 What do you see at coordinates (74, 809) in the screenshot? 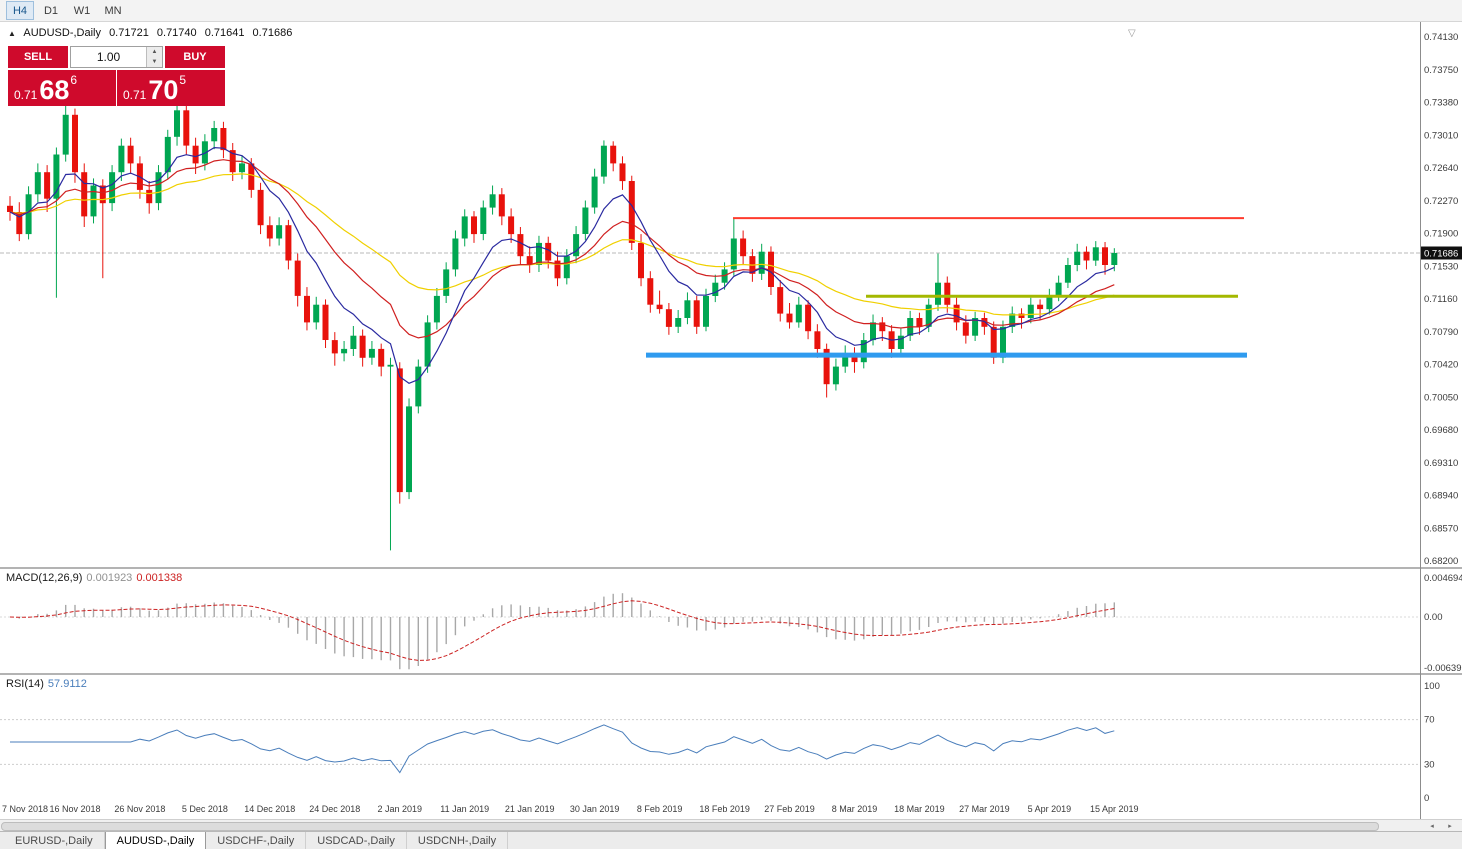
I see `date-tick: 16 Nov 2018` at bounding box center [74, 809].